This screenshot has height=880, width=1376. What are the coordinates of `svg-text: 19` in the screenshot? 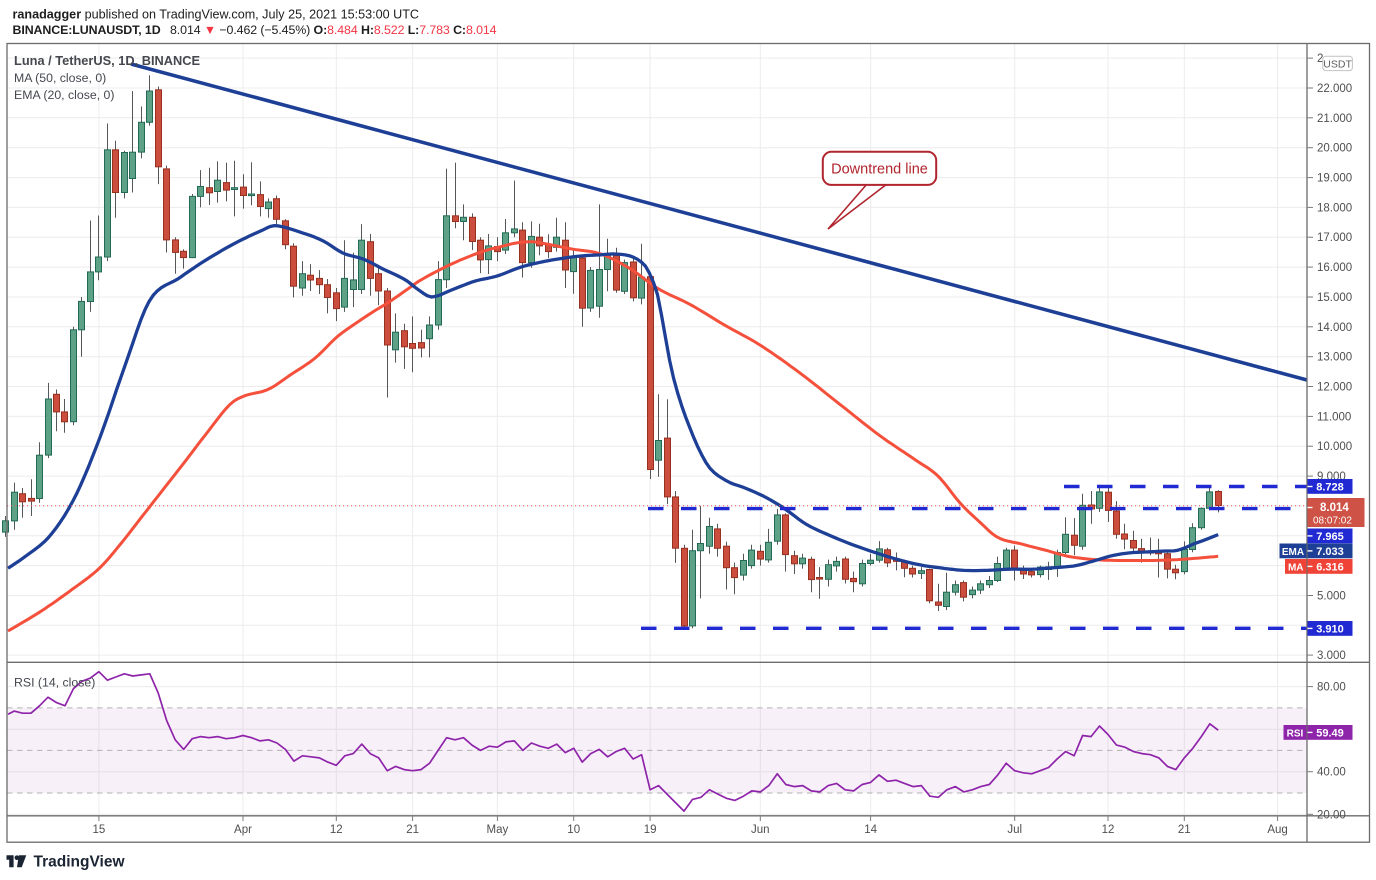 It's located at (650, 830).